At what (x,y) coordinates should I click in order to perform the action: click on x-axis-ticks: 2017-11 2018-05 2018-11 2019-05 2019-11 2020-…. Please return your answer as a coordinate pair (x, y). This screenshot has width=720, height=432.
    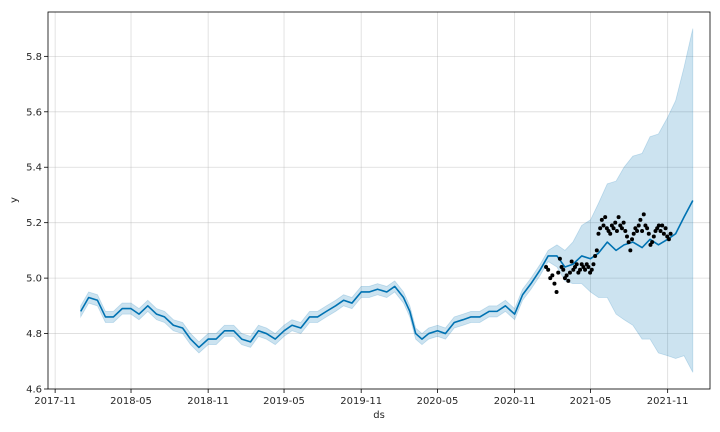
    Looking at the image, I should click on (361, 398).